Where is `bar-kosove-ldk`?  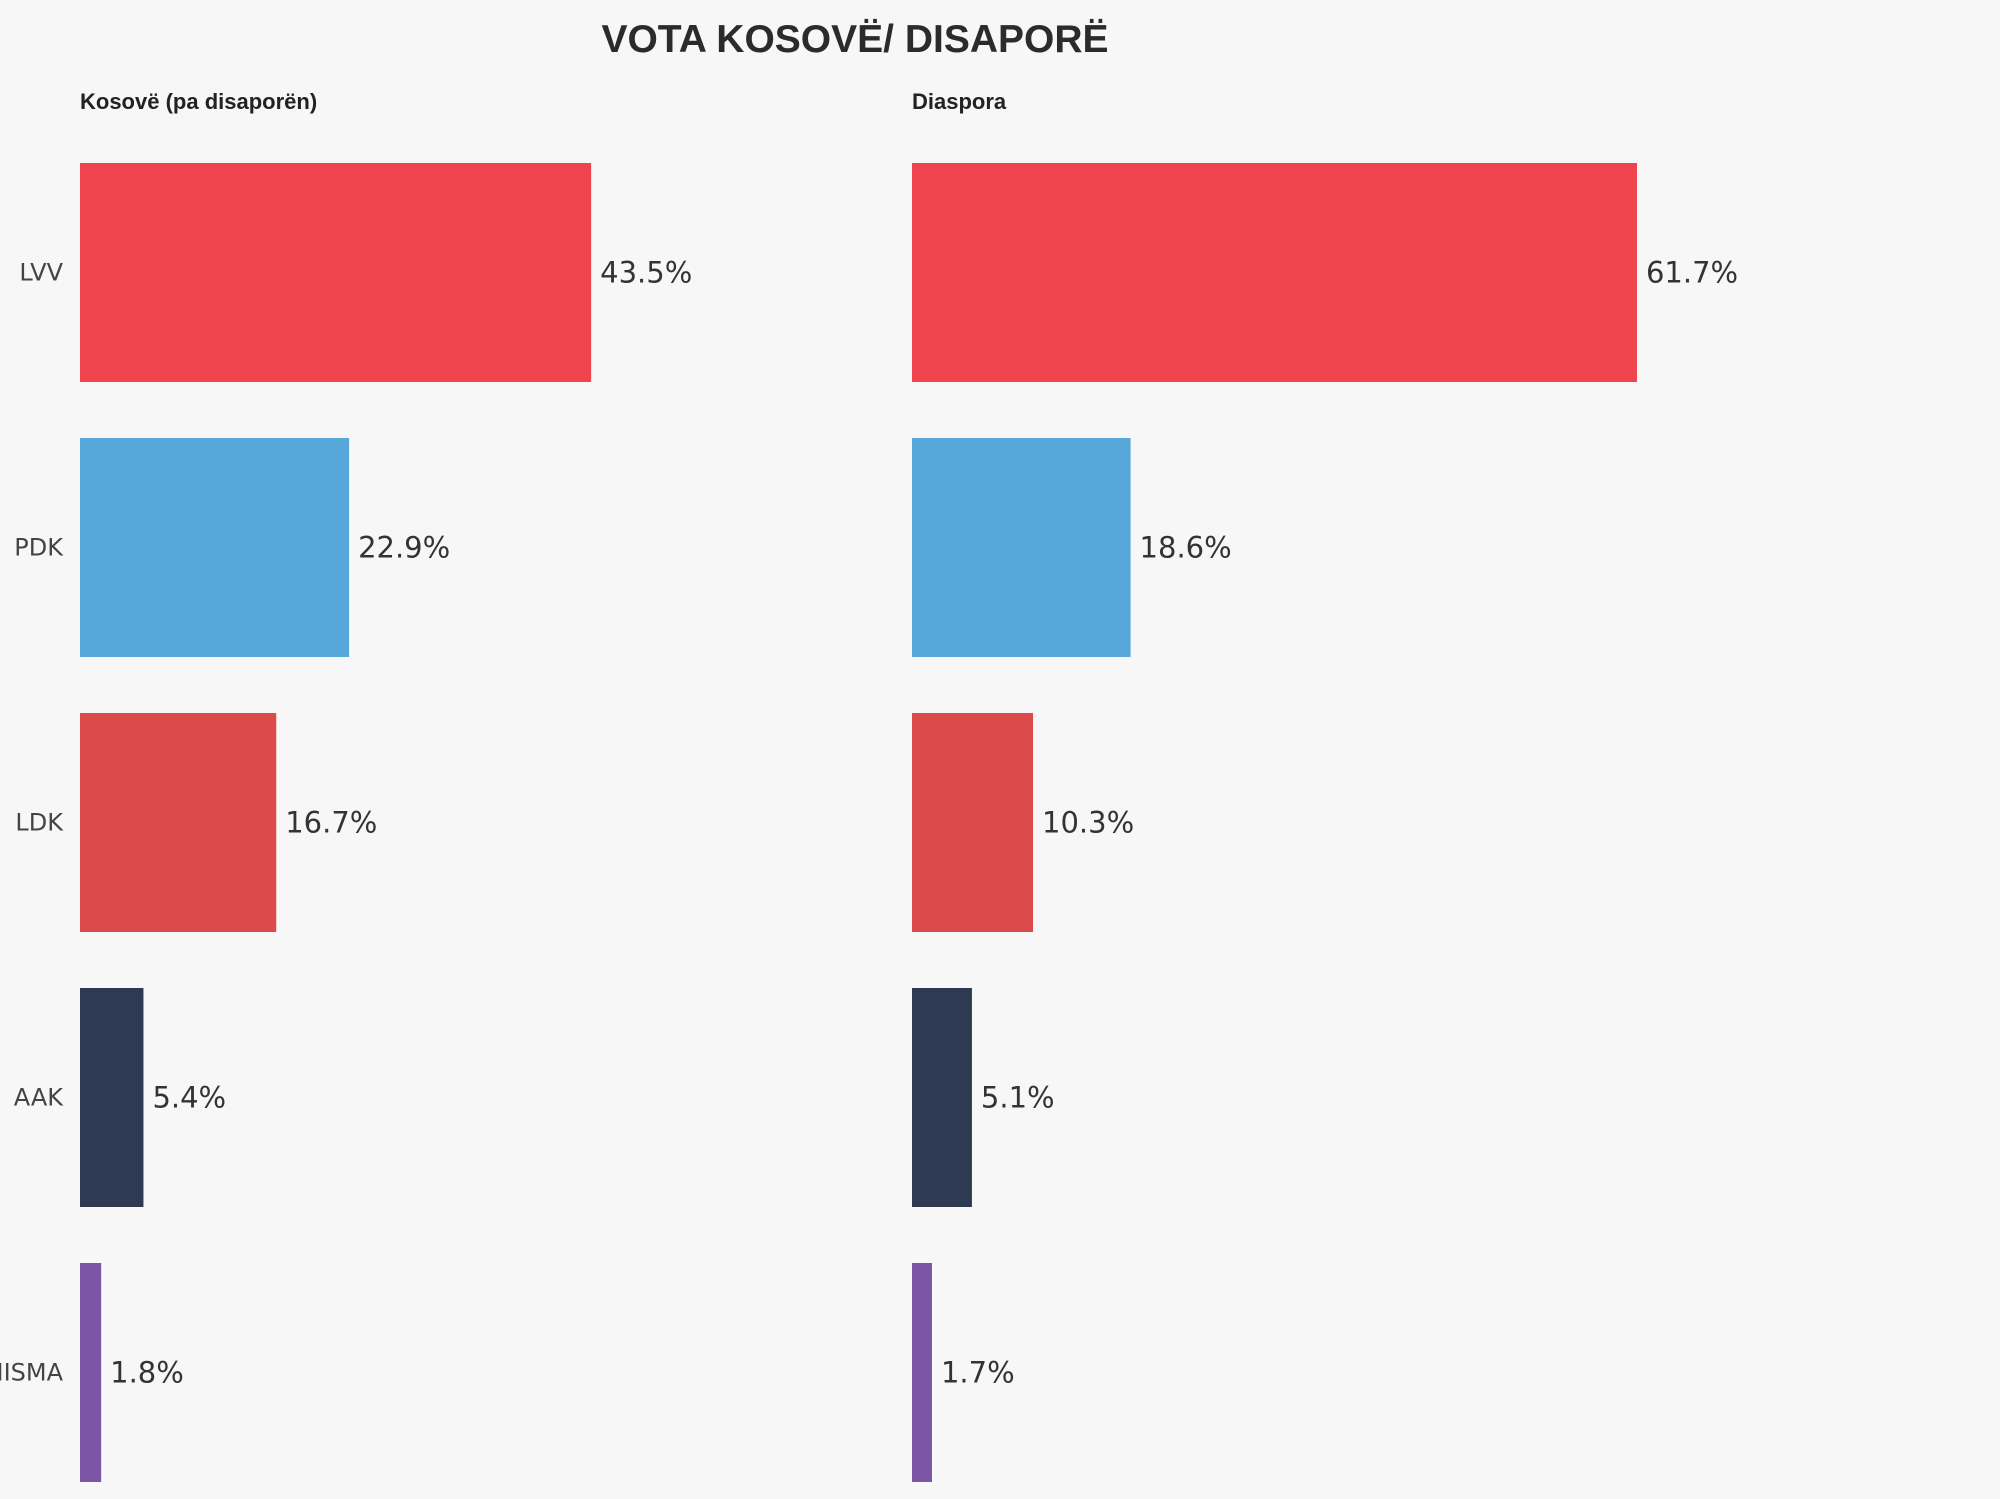
bar-kosove-ldk is located at coordinates (178, 822).